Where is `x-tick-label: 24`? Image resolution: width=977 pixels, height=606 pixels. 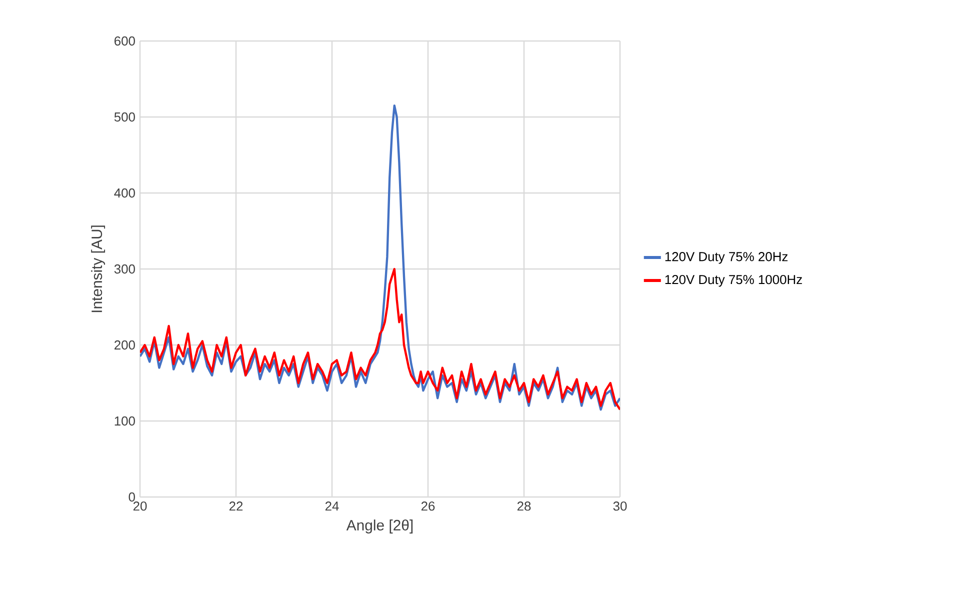 x-tick-label: 24 is located at coordinates (332, 506).